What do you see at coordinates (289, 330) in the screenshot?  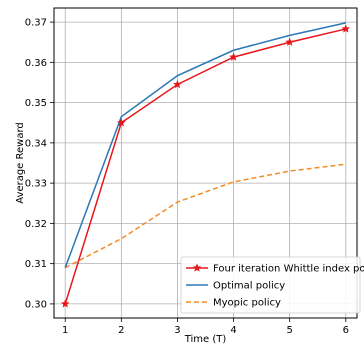 I see `x-tick-label: 5` at bounding box center [289, 330].